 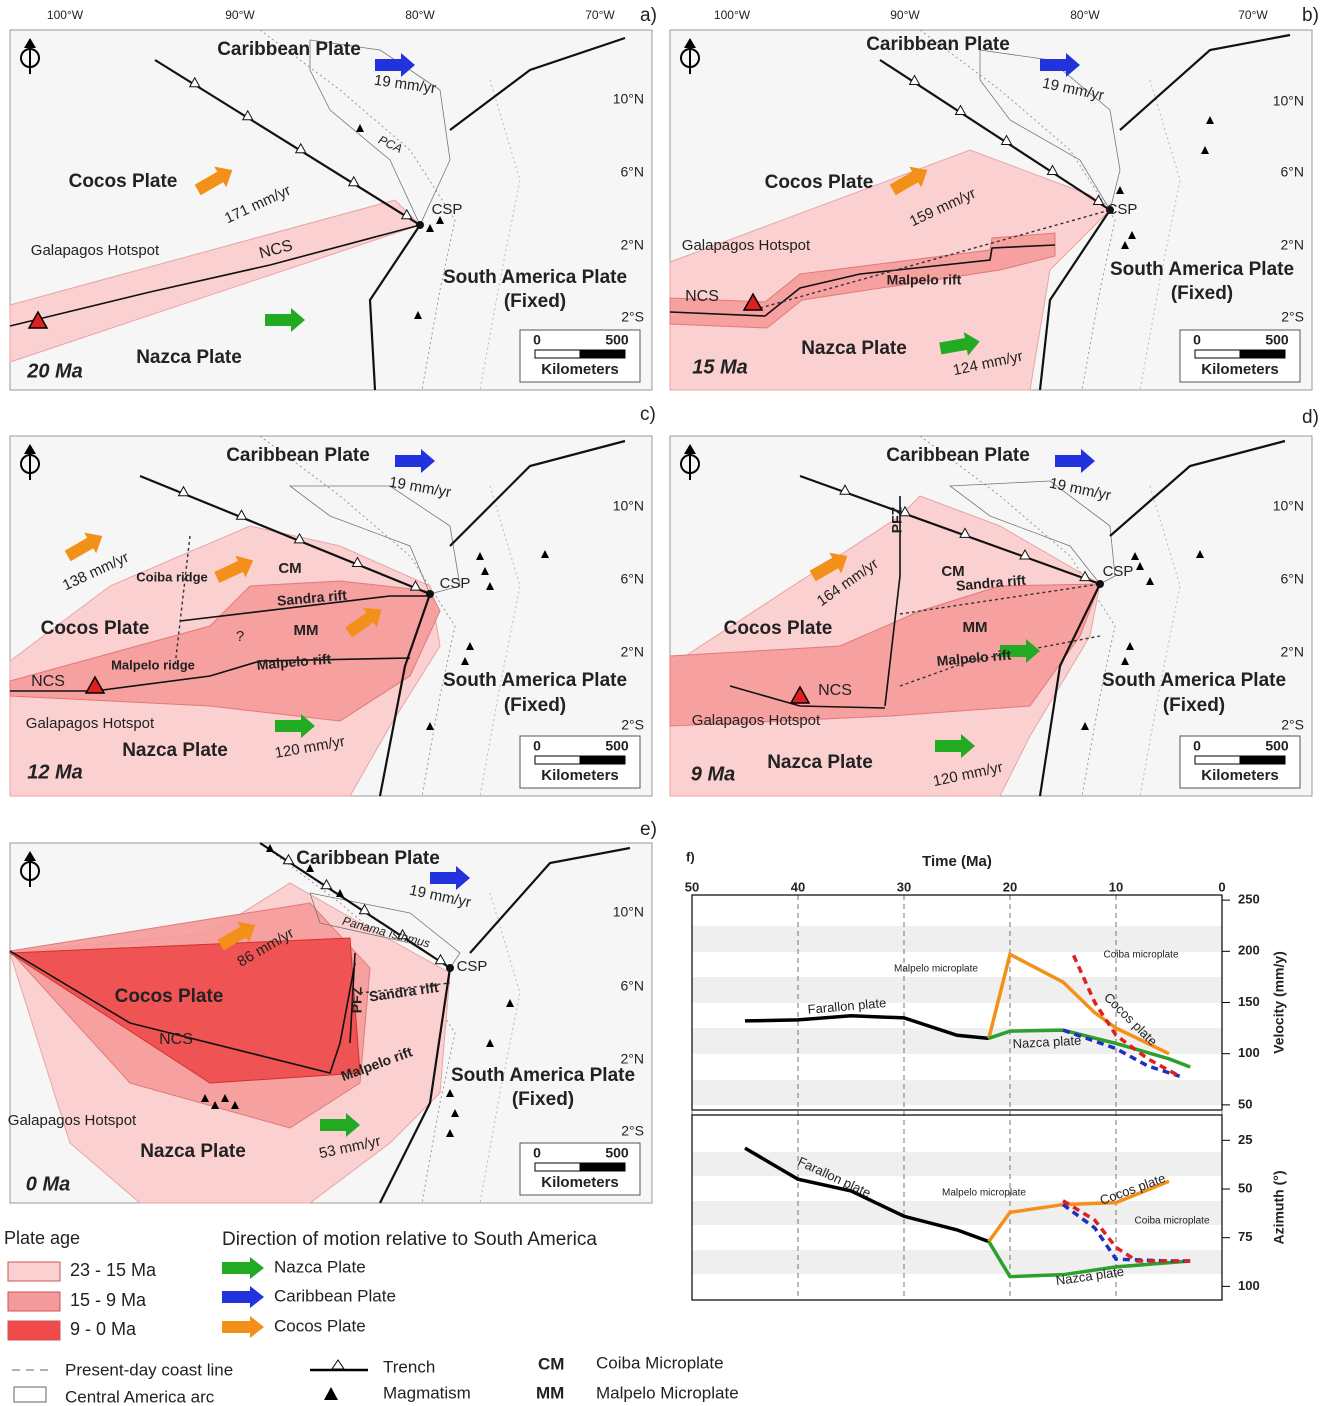 I want to click on panel-label: f), so click(x=690, y=856).